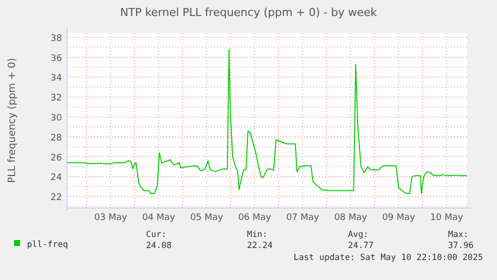 The height and width of the screenshot is (280, 497). Describe the element at coordinates (56, 198) in the screenshot. I see `y-tick-label: 22` at that location.